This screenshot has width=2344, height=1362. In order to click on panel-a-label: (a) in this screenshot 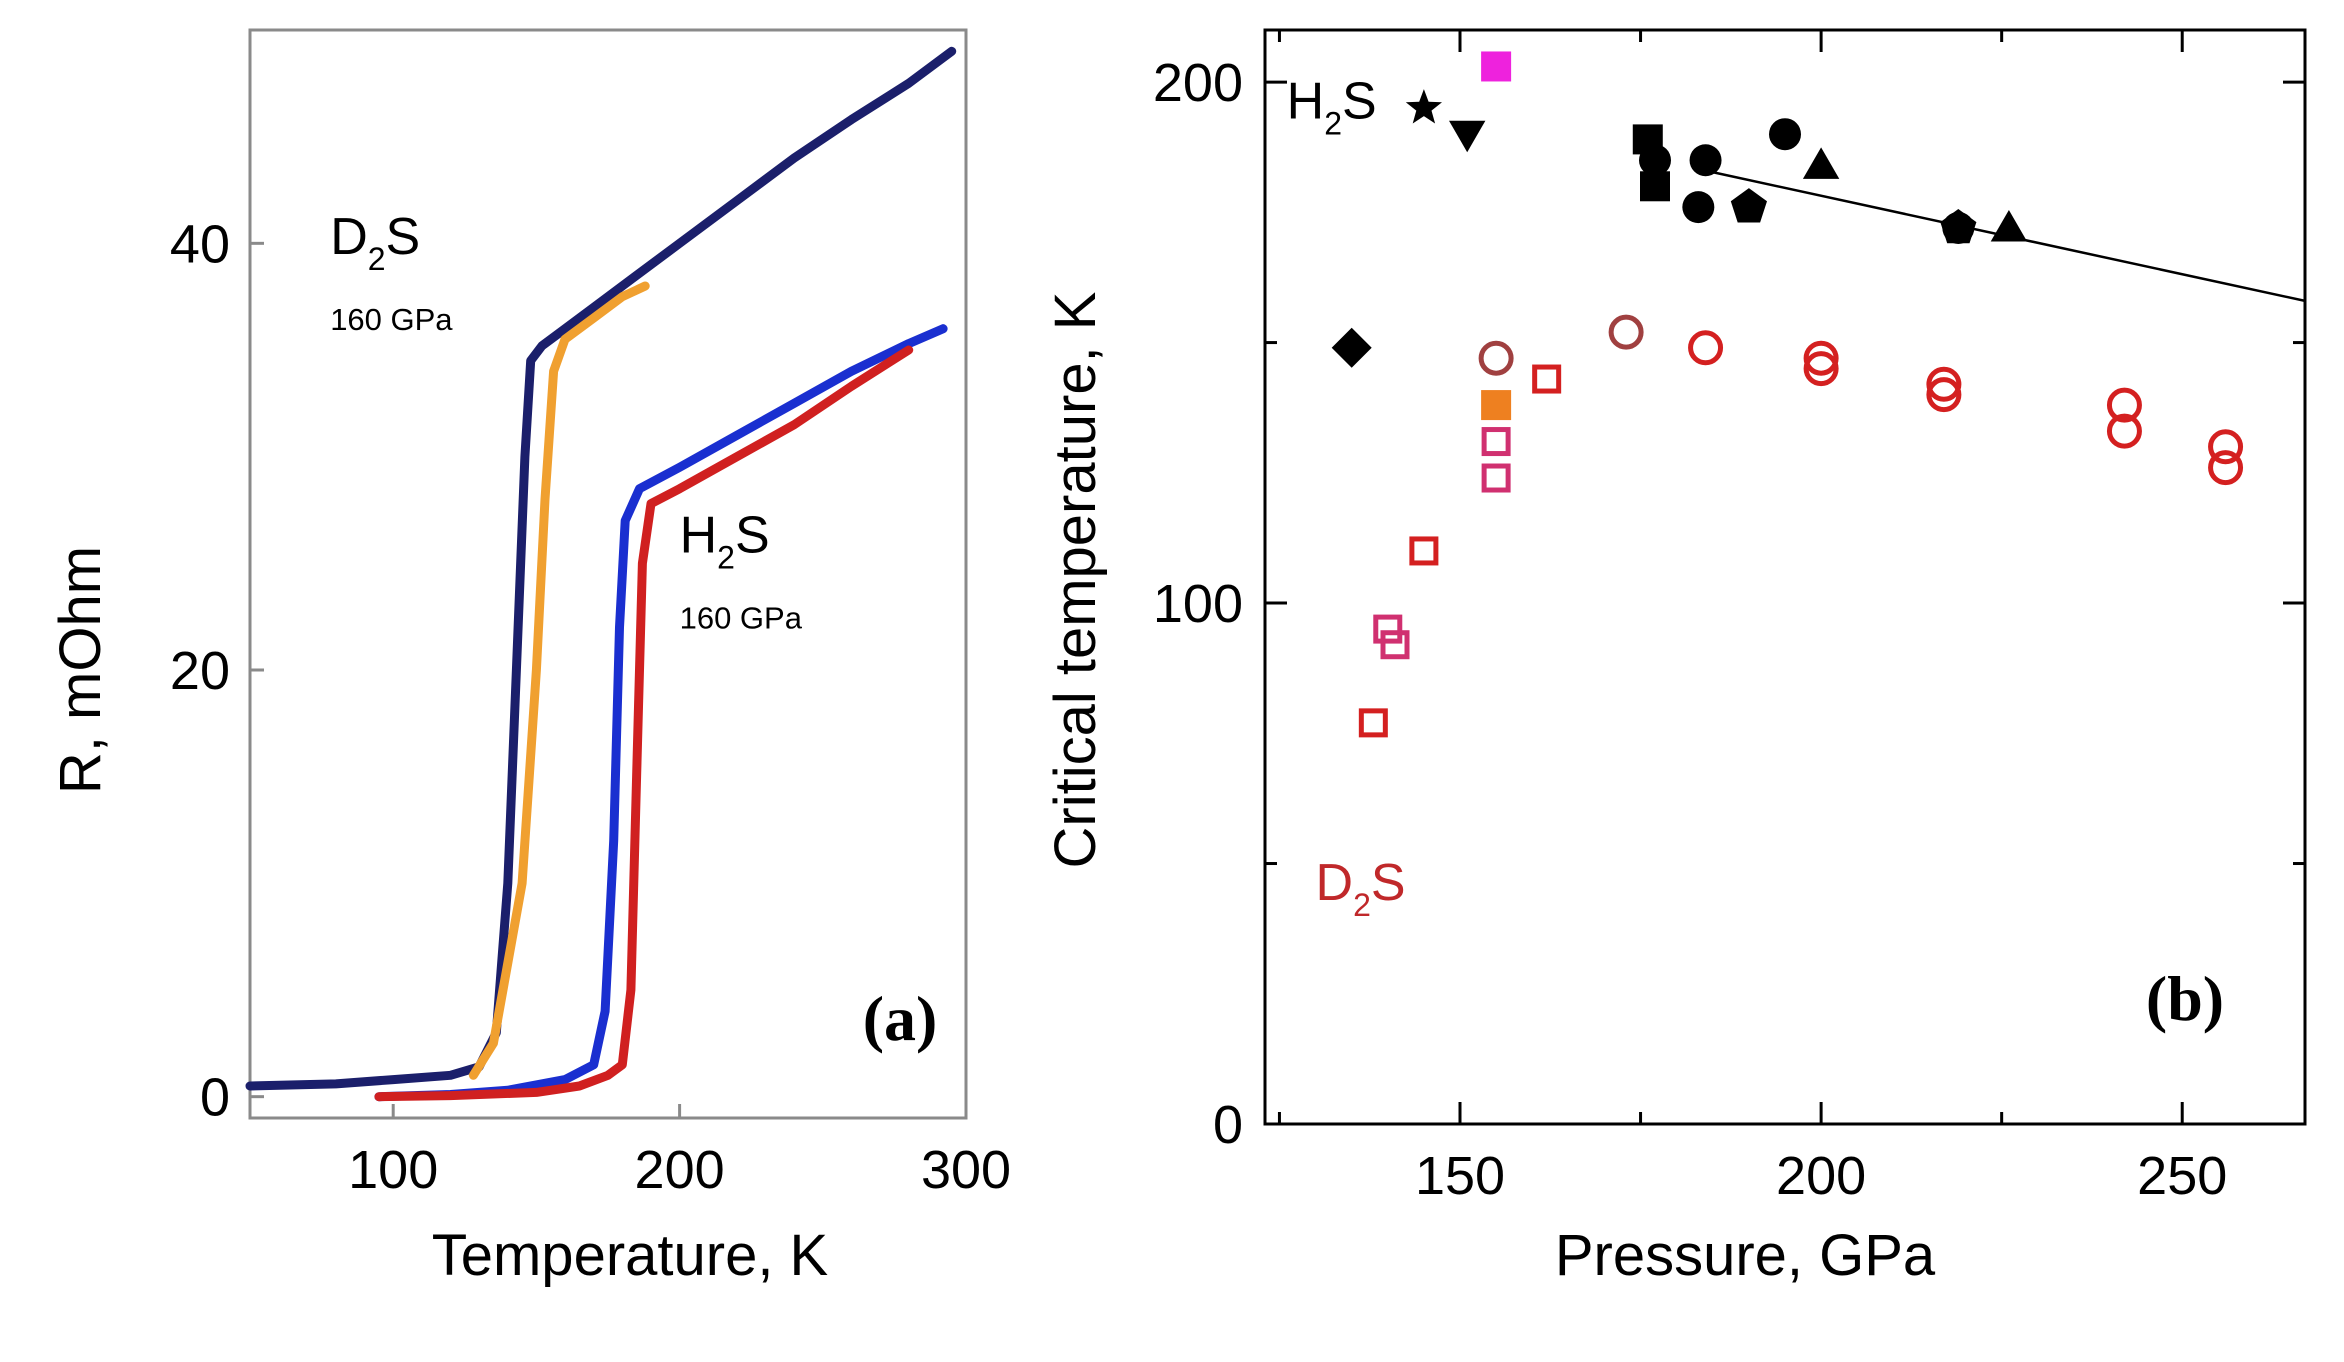, I will do `click(900, 1018)`.